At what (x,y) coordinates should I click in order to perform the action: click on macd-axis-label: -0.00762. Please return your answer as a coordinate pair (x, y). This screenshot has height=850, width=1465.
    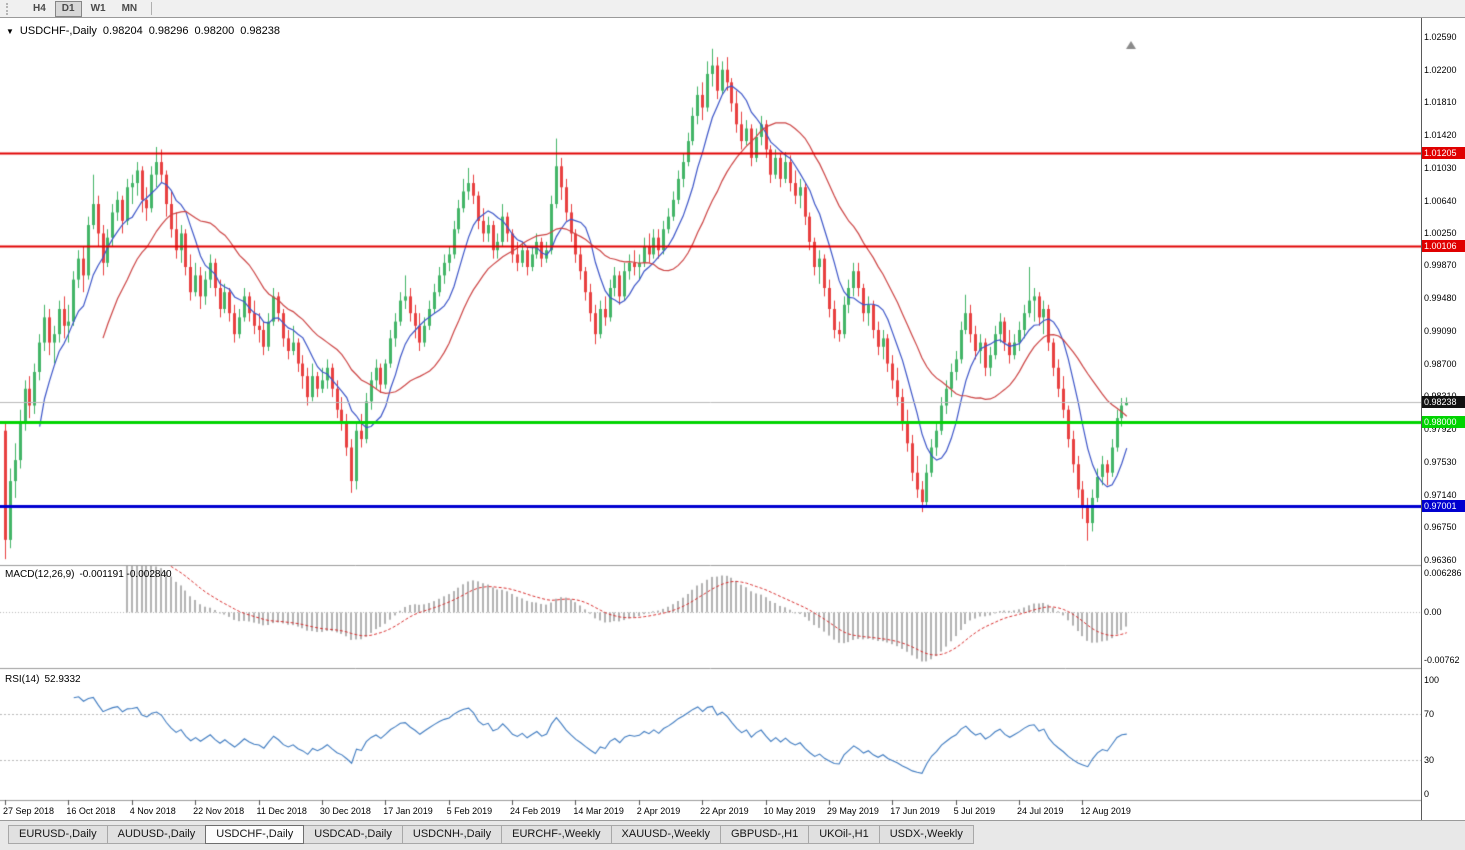
    Looking at the image, I should click on (1442, 660).